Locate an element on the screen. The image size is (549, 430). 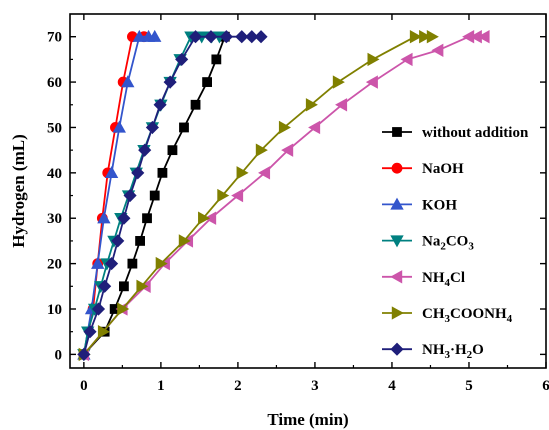
y-tick-label: 30 is located at coordinates (54, 219).